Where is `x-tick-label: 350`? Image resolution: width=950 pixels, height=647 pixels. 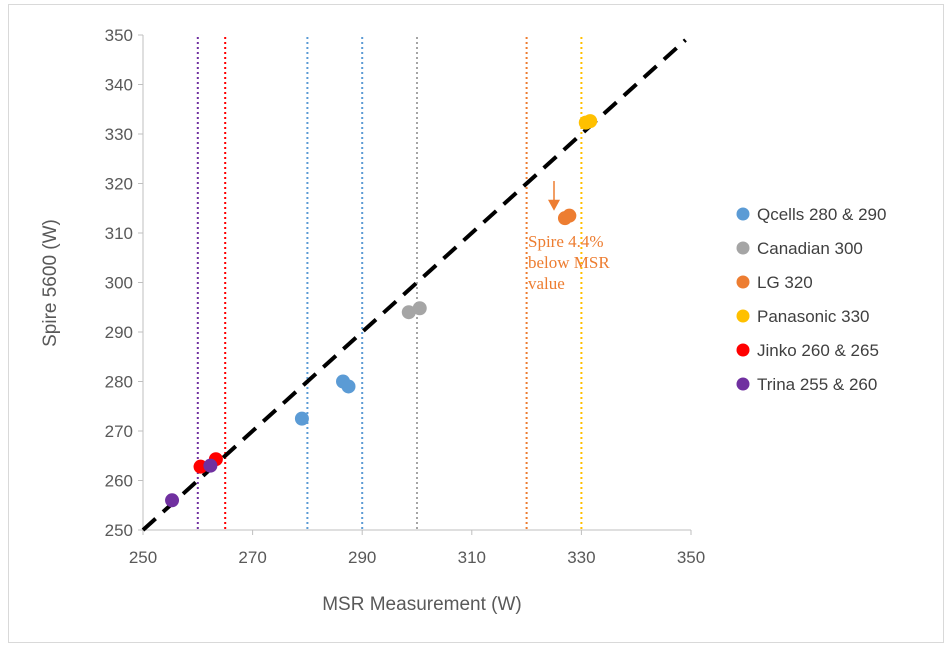
x-tick-label: 350 is located at coordinates (691, 557).